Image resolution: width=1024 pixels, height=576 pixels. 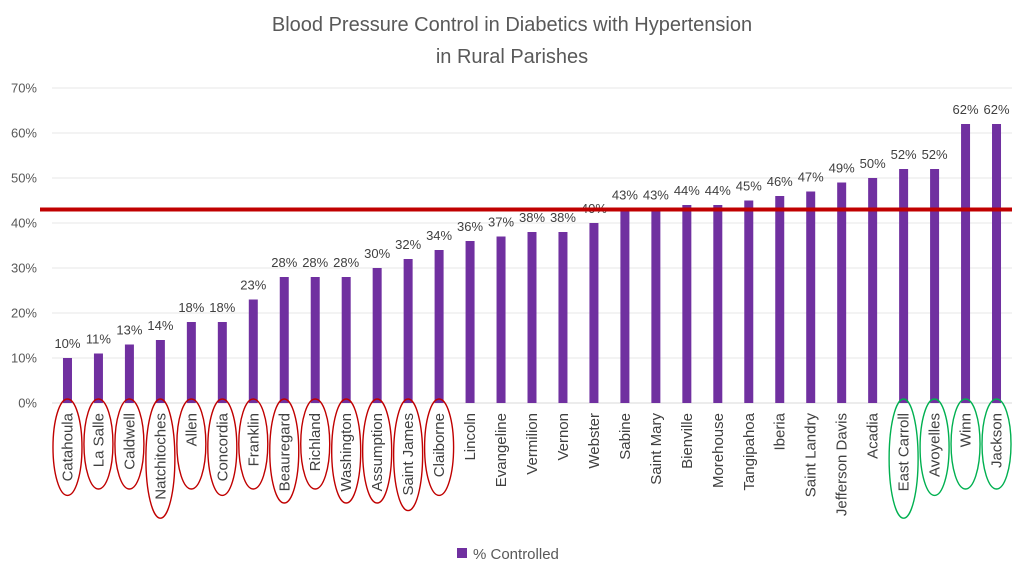 What do you see at coordinates (24, 88) in the screenshot?
I see `y-tick-label: 70%` at bounding box center [24, 88].